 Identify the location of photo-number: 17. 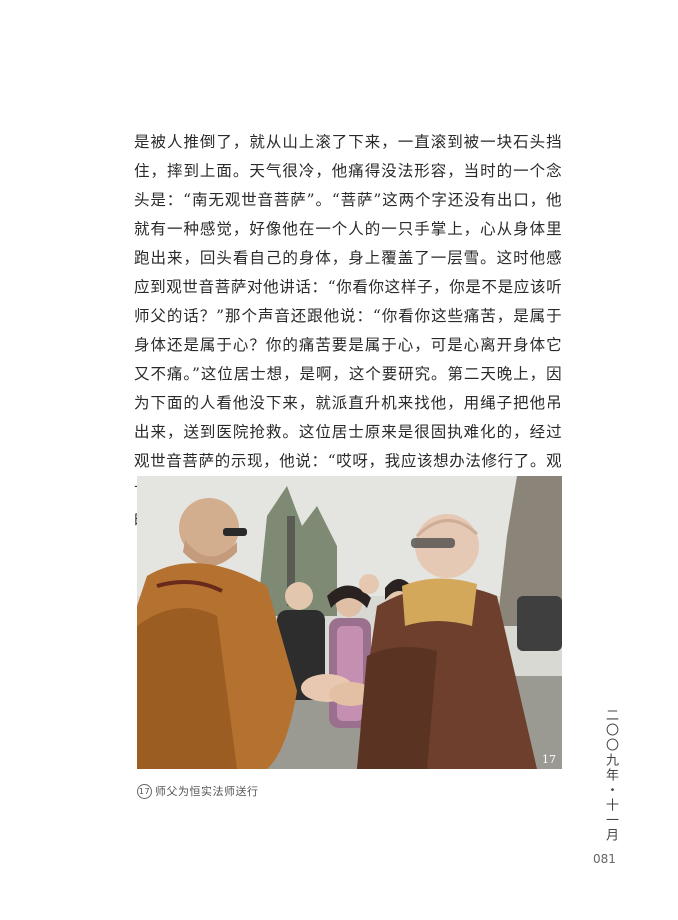
(549, 759).